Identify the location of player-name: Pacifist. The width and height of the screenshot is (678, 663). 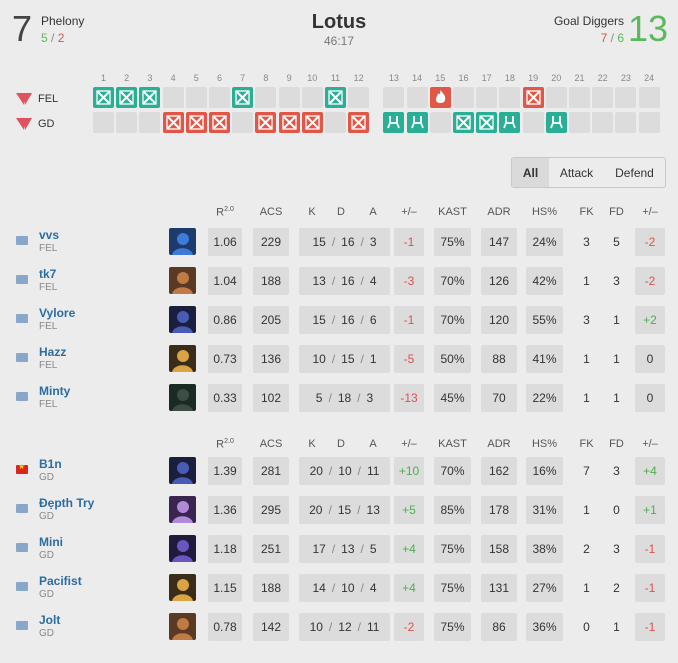
(60, 581).